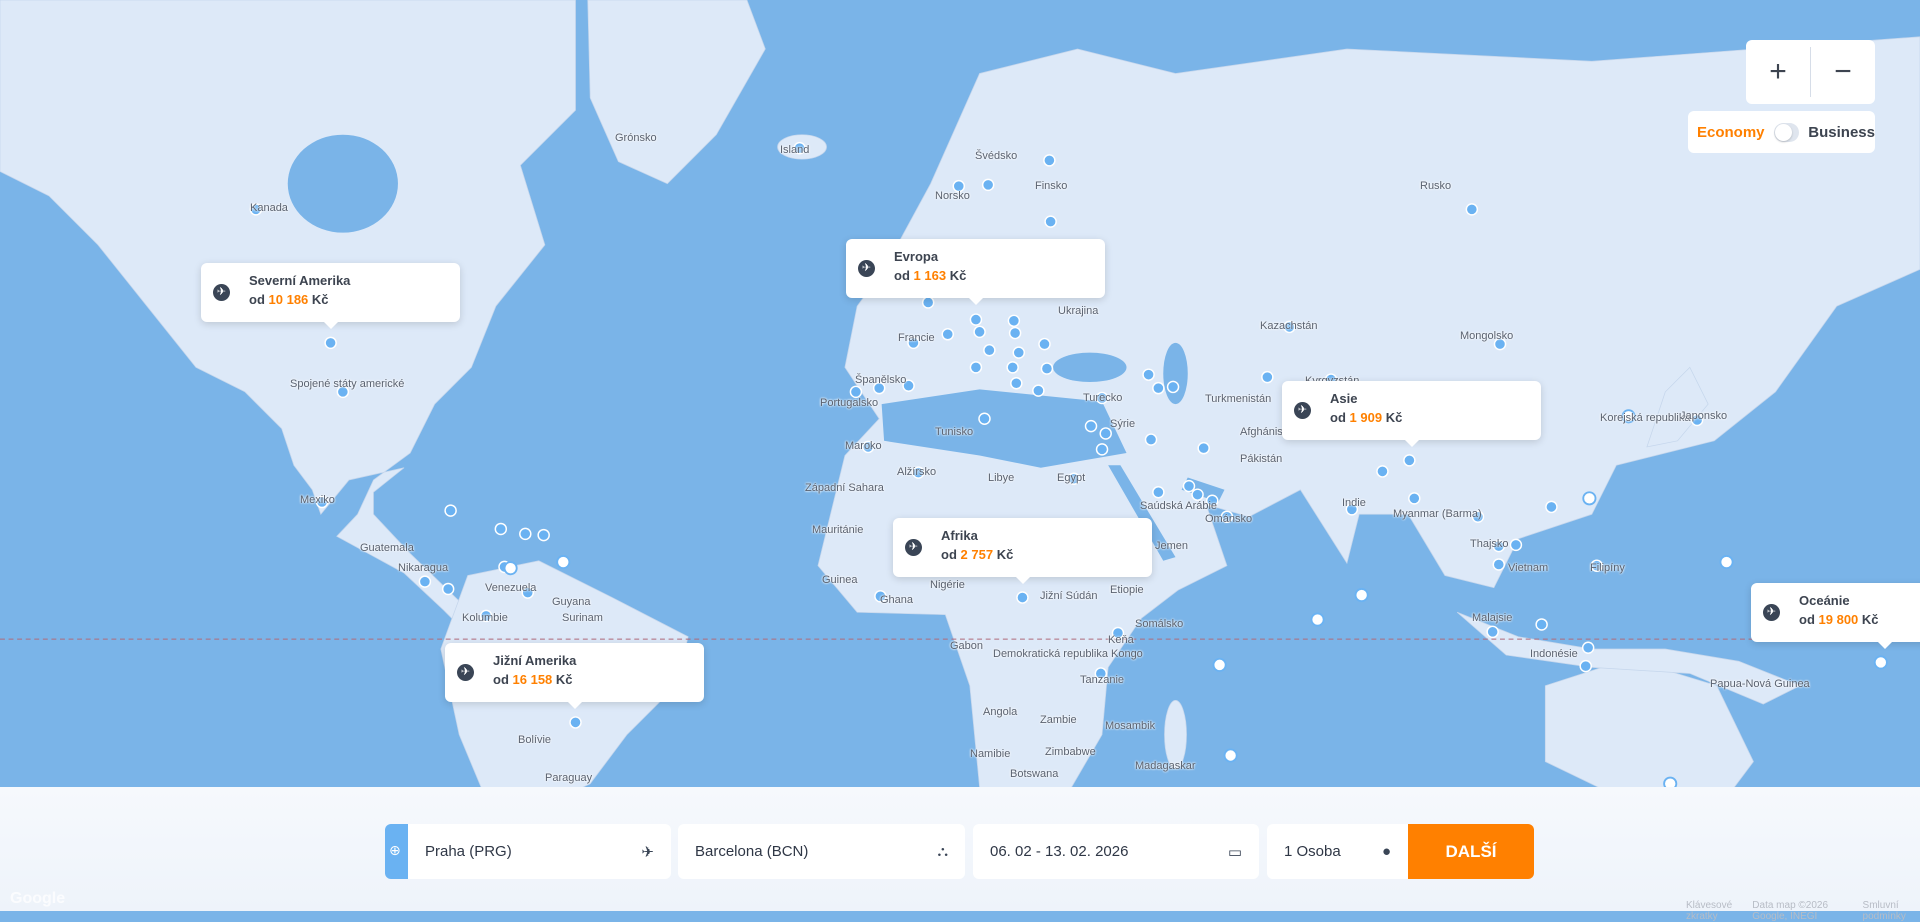 The height and width of the screenshot is (922, 1920). What do you see at coordinates (1778, 71) in the screenshot?
I see `zoom-in-button: +` at bounding box center [1778, 71].